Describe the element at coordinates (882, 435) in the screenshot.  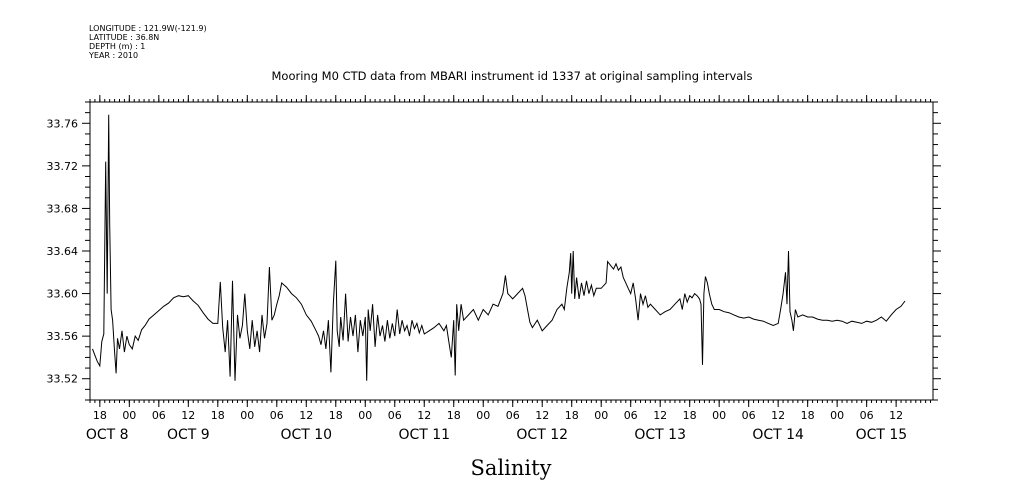
I see `x-day-label: OCT 15` at that location.